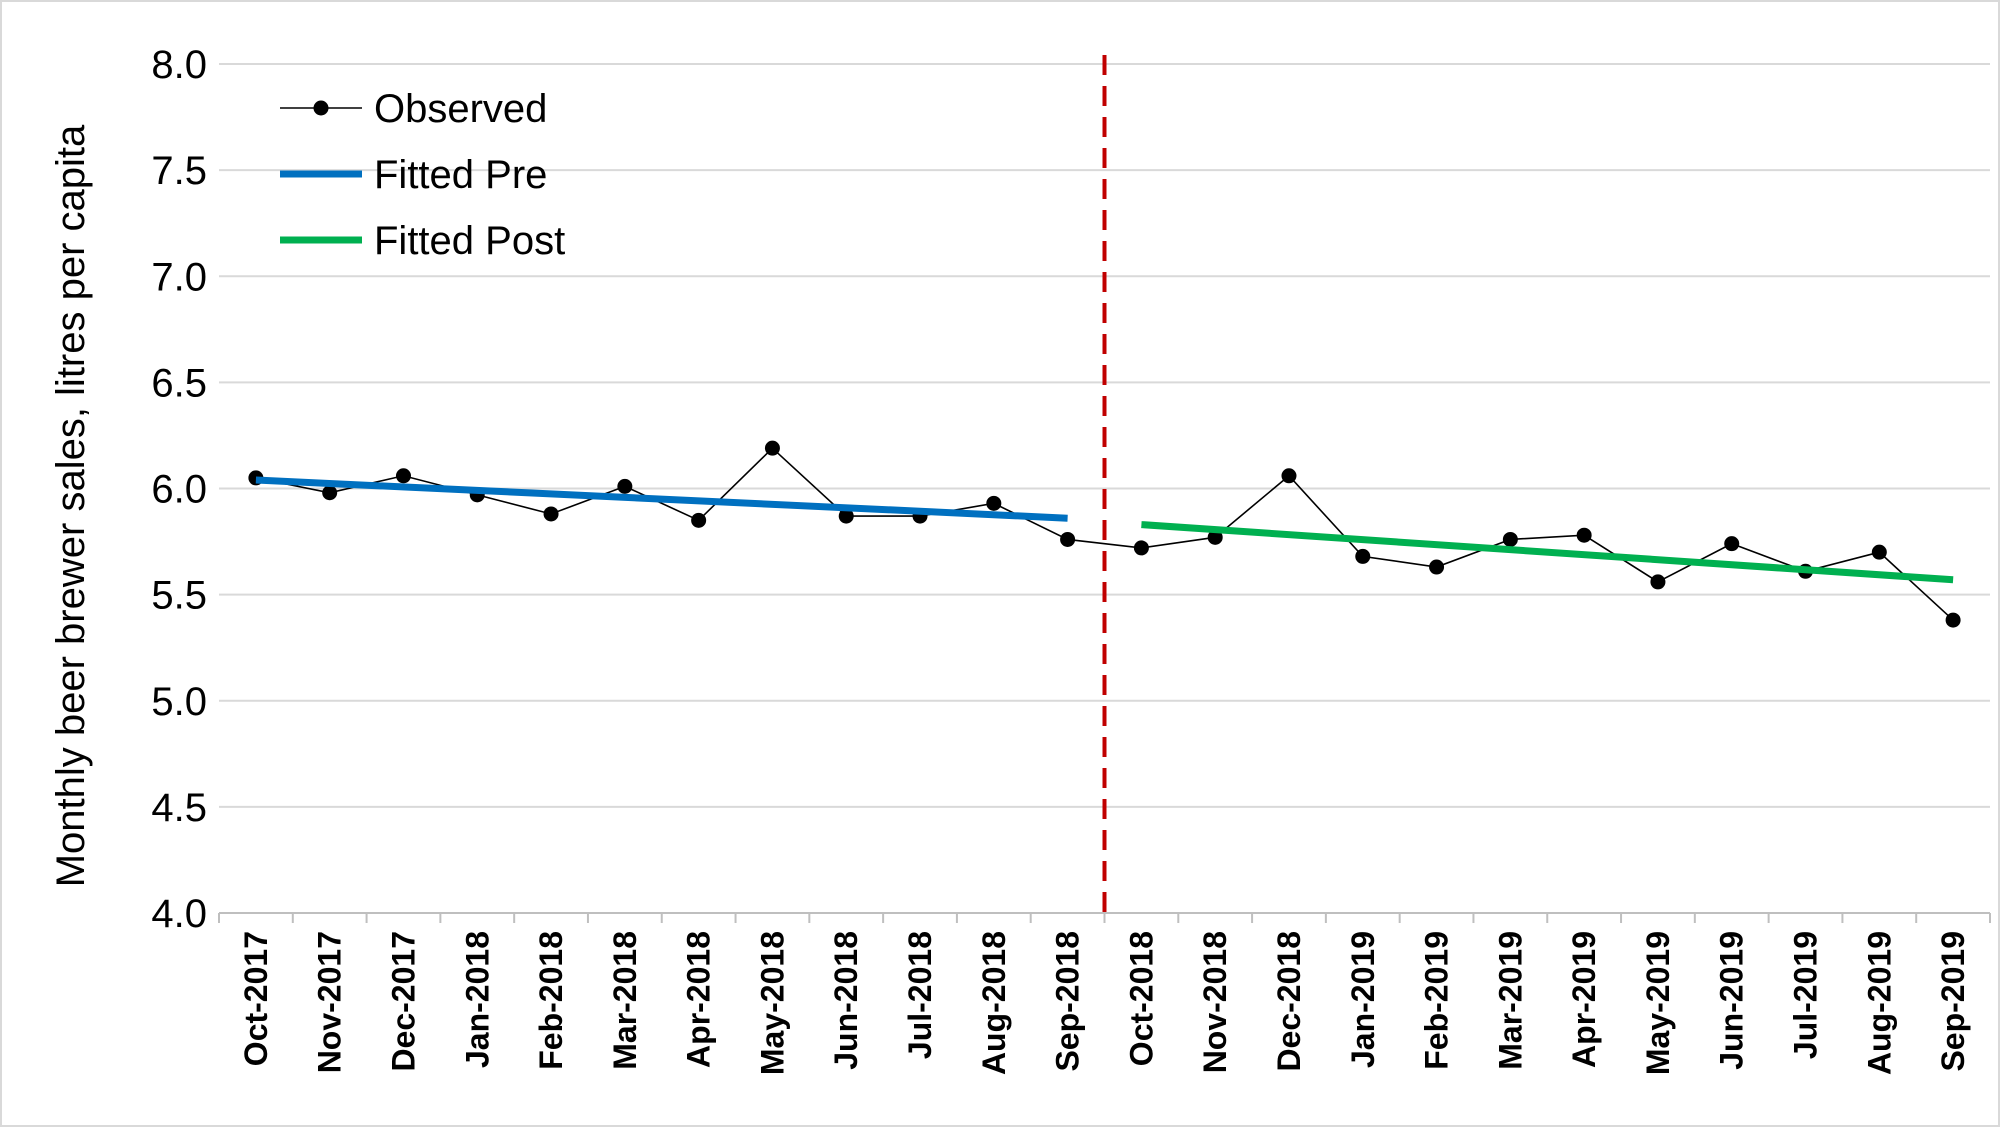  What do you see at coordinates (1141, 998) in the screenshot?
I see `x-tick-label: Oct-2018` at bounding box center [1141, 998].